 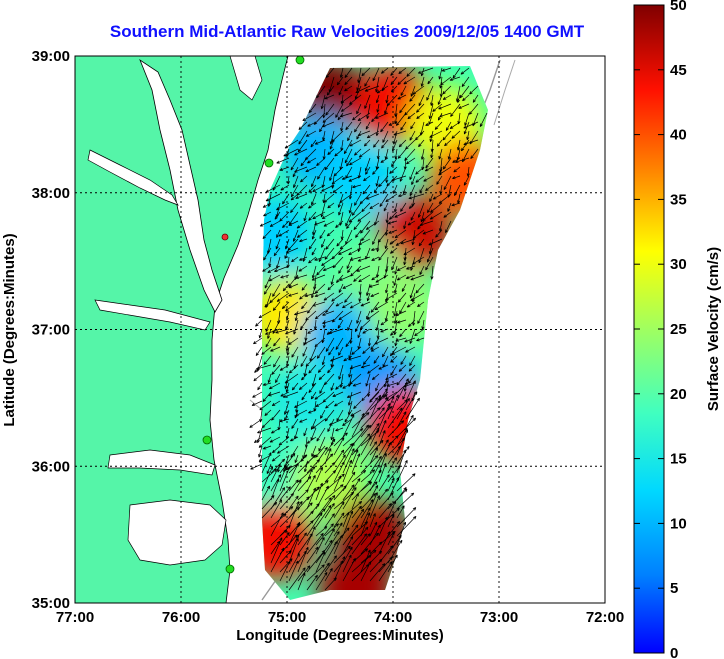 What do you see at coordinates (75, 617) in the screenshot?
I see `x-tick-label: 77:00` at bounding box center [75, 617].